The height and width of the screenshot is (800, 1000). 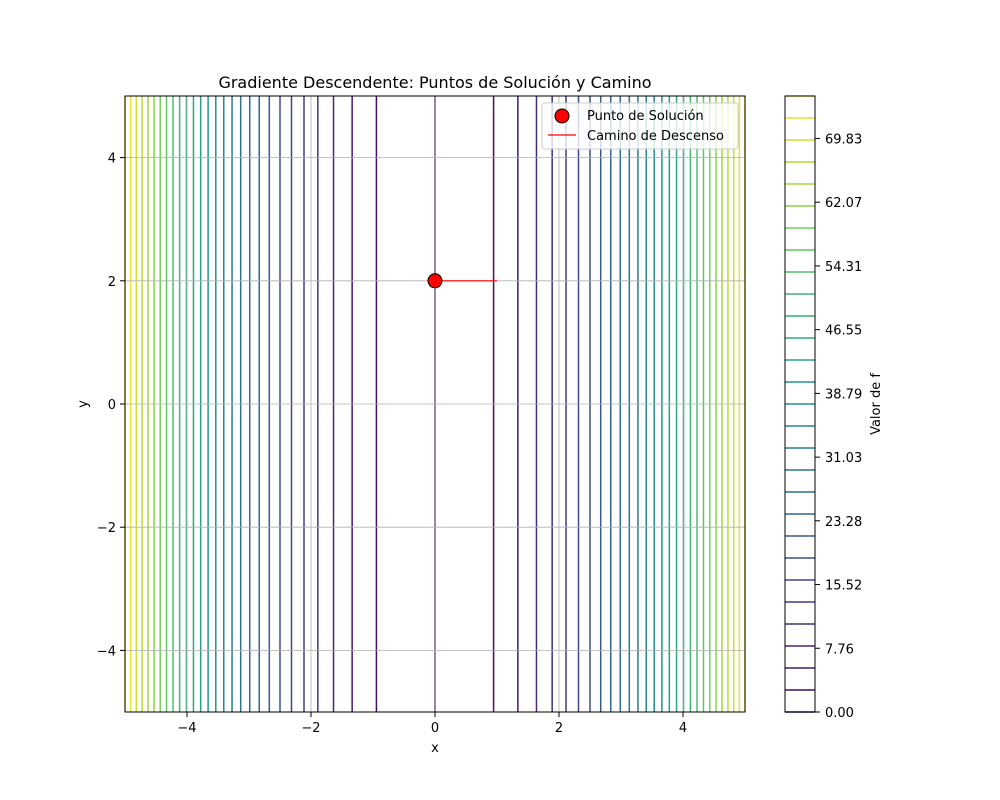 I want to click on y-tick-label: −2, so click(x=106, y=528).